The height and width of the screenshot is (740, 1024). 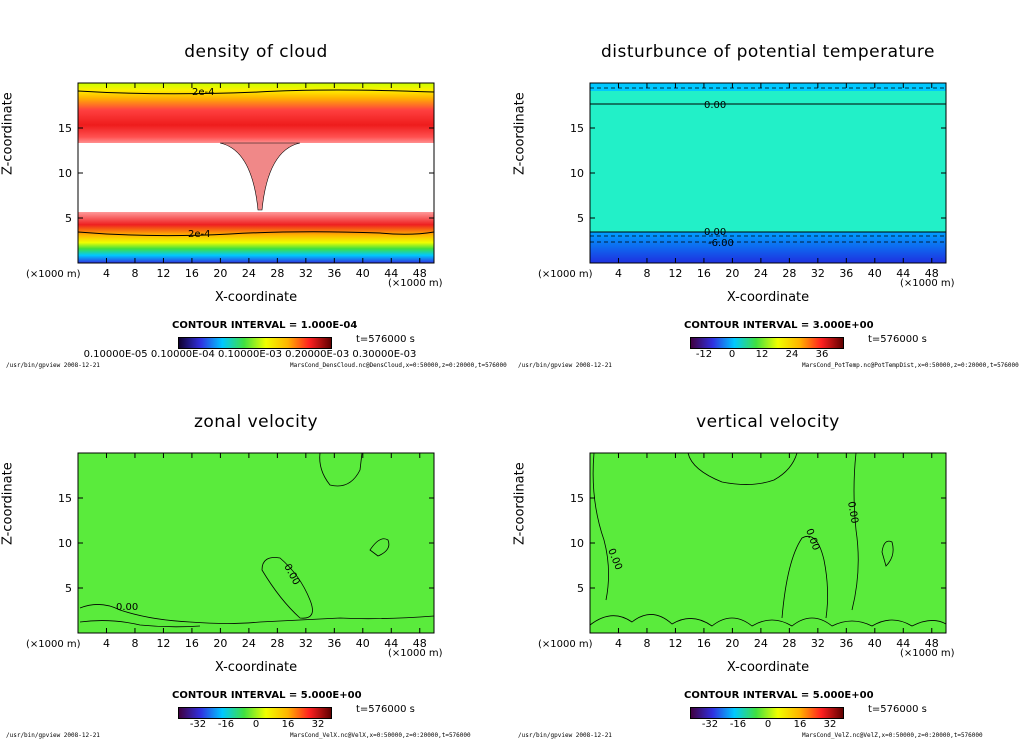 What do you see at coordinates (768, 543) in the screenshot?
I see `plot-area` at bounding box center [768, 543].